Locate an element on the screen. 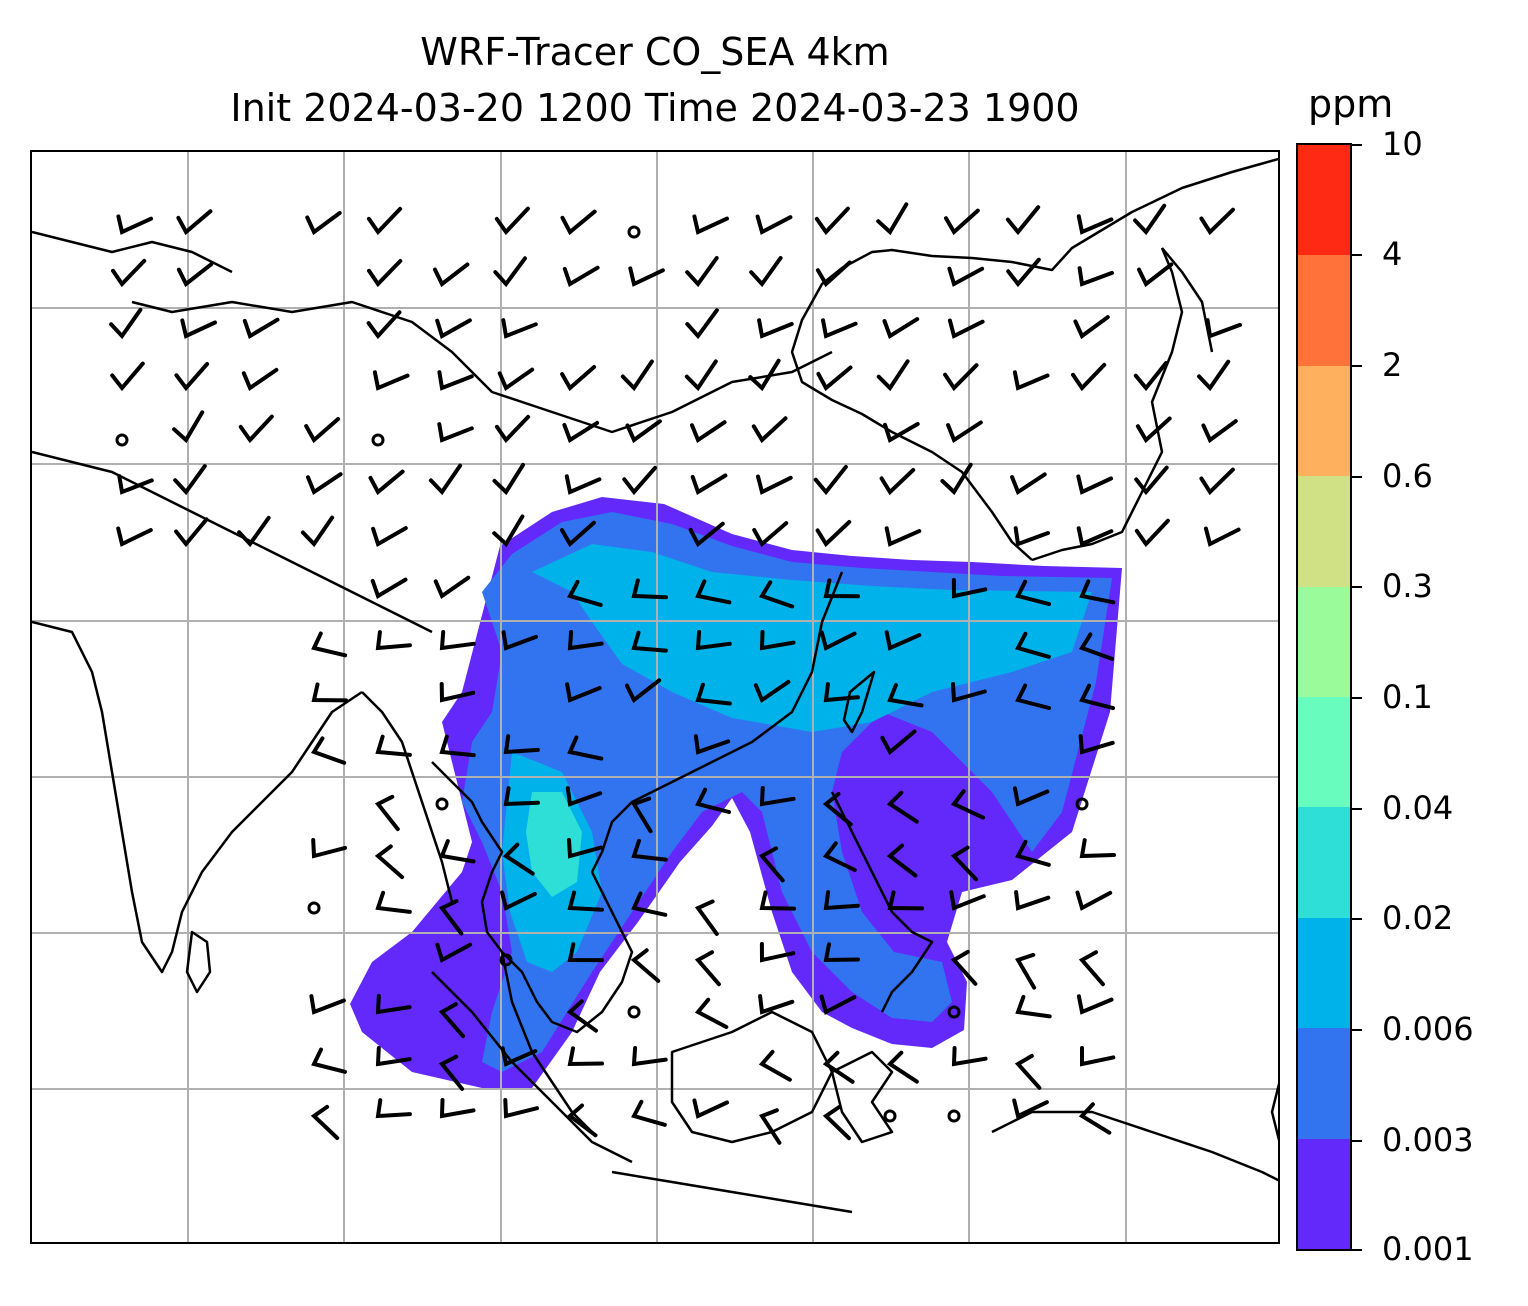 This screenshot has height=1306, width=1528. map-title: WRF-Tracer CO_SEA 4km is located at coordinates (655, 52).